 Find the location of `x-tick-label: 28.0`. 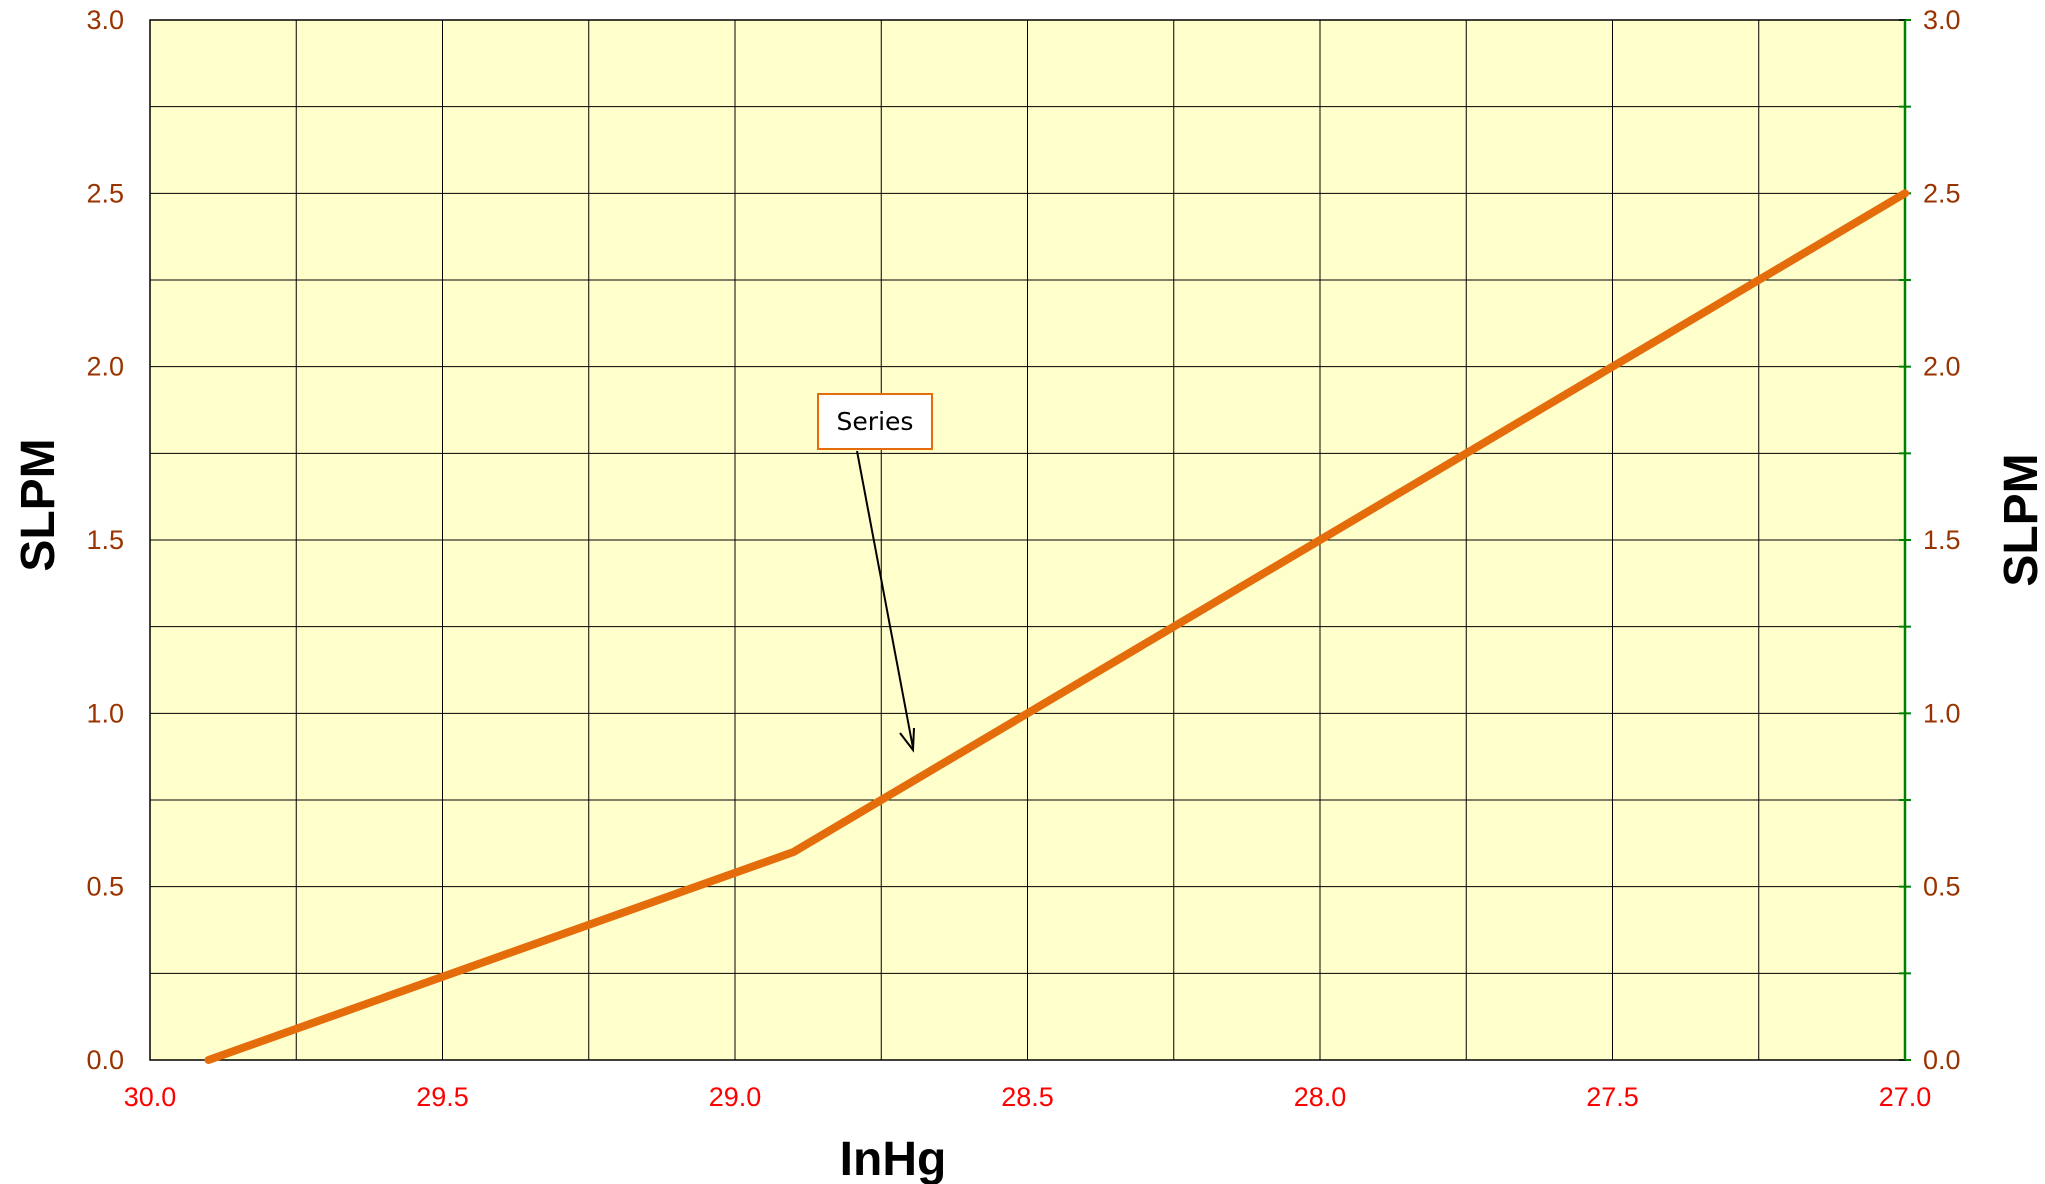

x-tick-label: 28.0 is located at coordinates (1320, 1097).